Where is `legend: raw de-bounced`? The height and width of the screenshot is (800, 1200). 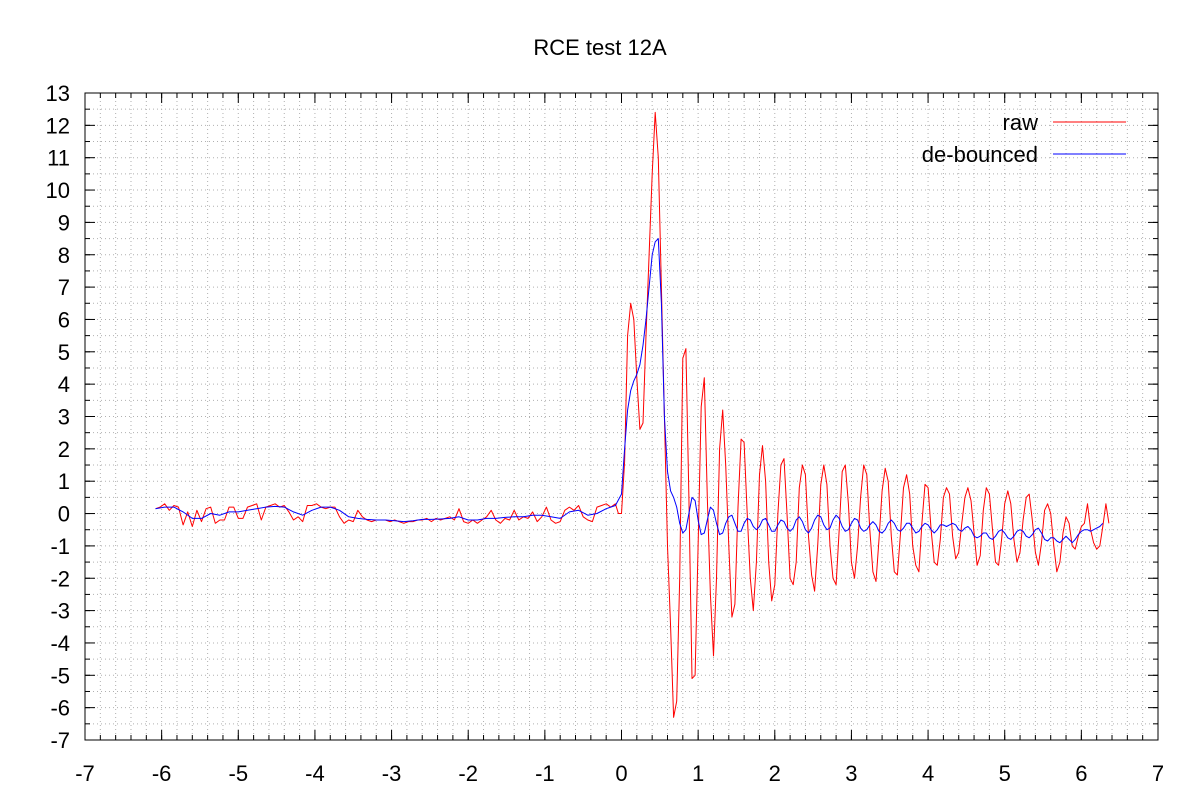 legend: raw de-bounced is located at coordinates (1024, 138).